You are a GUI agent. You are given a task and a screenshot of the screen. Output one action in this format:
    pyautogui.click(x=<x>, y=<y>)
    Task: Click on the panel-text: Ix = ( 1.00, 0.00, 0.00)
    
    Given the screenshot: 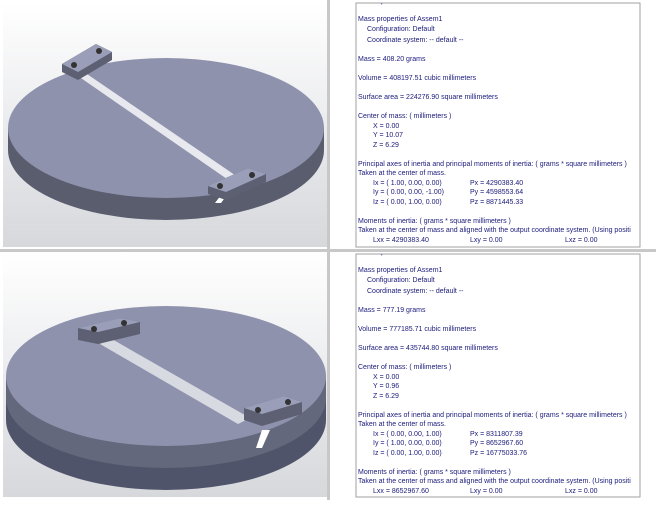 What is the action you would take?
    pyautogui.click(x=407, y=183)
    